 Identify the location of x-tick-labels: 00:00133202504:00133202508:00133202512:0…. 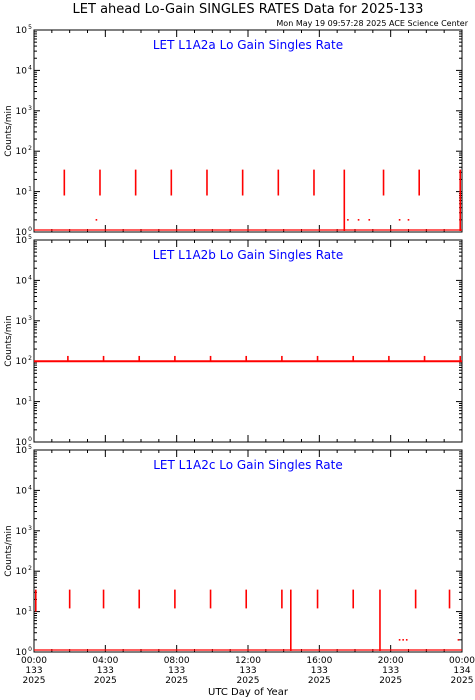
(248, 671).